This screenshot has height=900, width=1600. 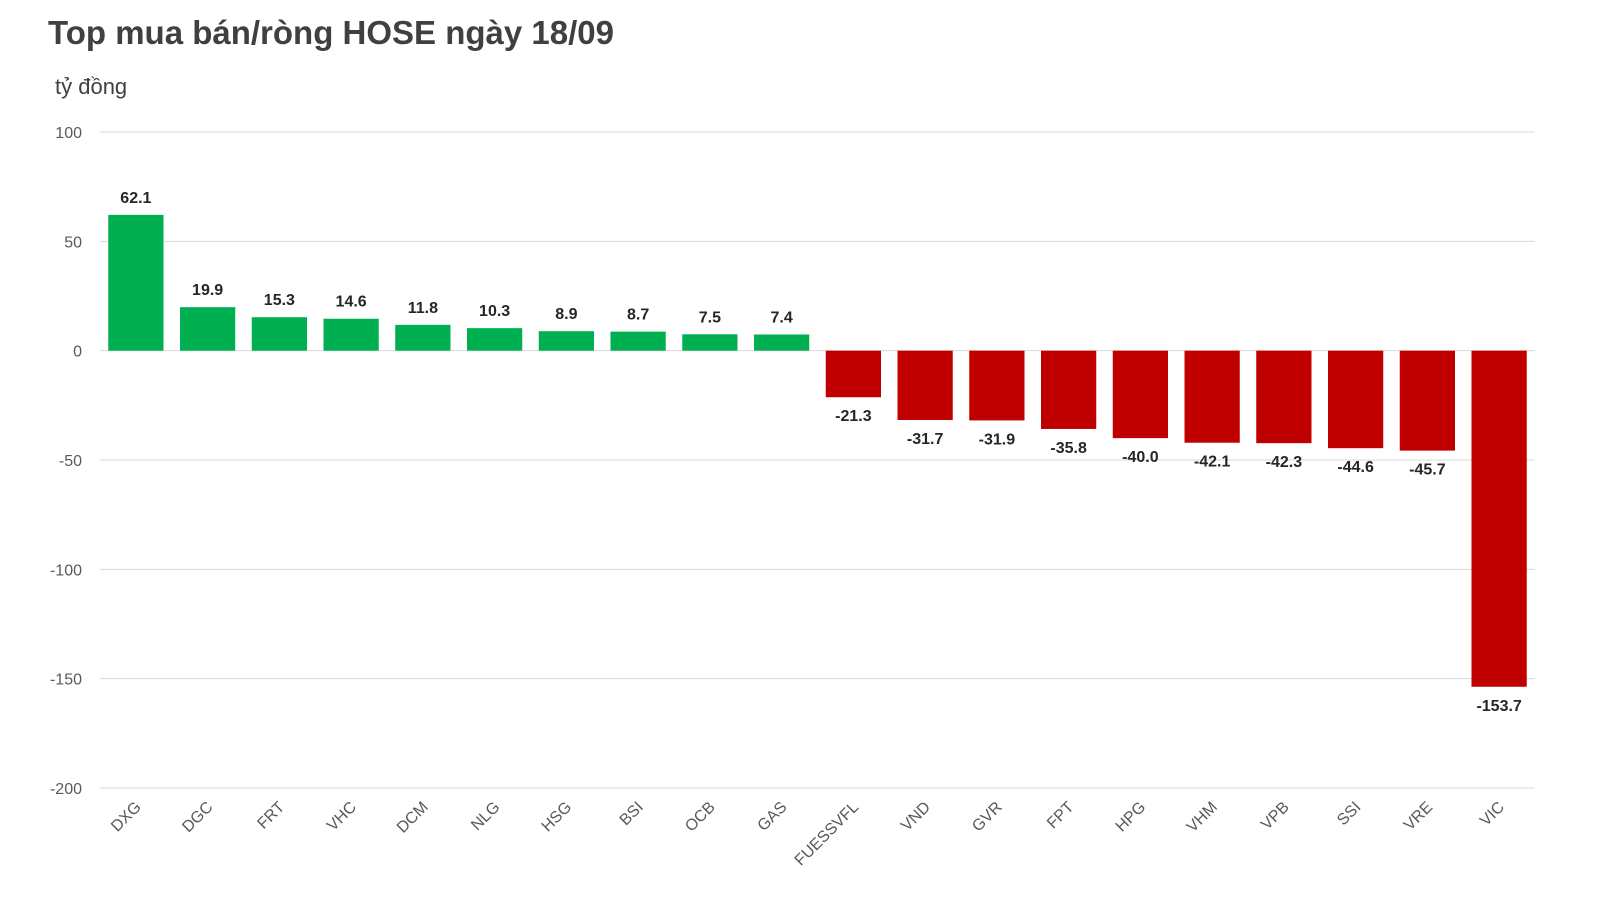 I want to click on bar-vic, so click(x=1499, y=518).